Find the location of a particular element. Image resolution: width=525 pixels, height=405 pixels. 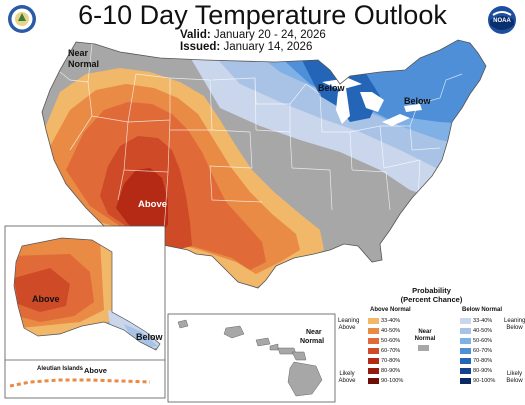

noaa-logo-icon: NOAA is located at coordinates (502, 20).